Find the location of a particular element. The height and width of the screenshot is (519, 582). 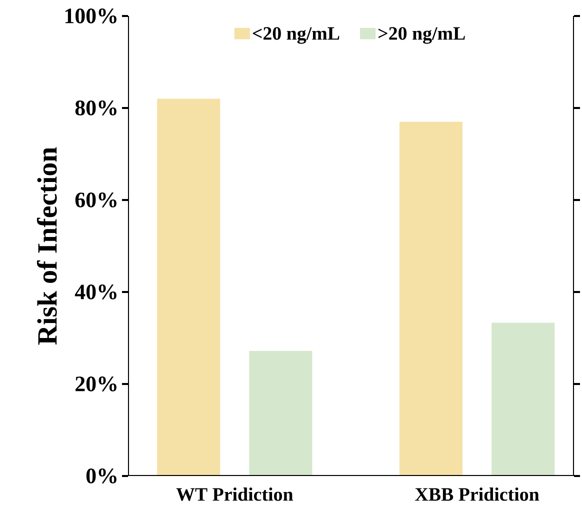

y-tick-label: 100% is located at coordinates (90, 16).